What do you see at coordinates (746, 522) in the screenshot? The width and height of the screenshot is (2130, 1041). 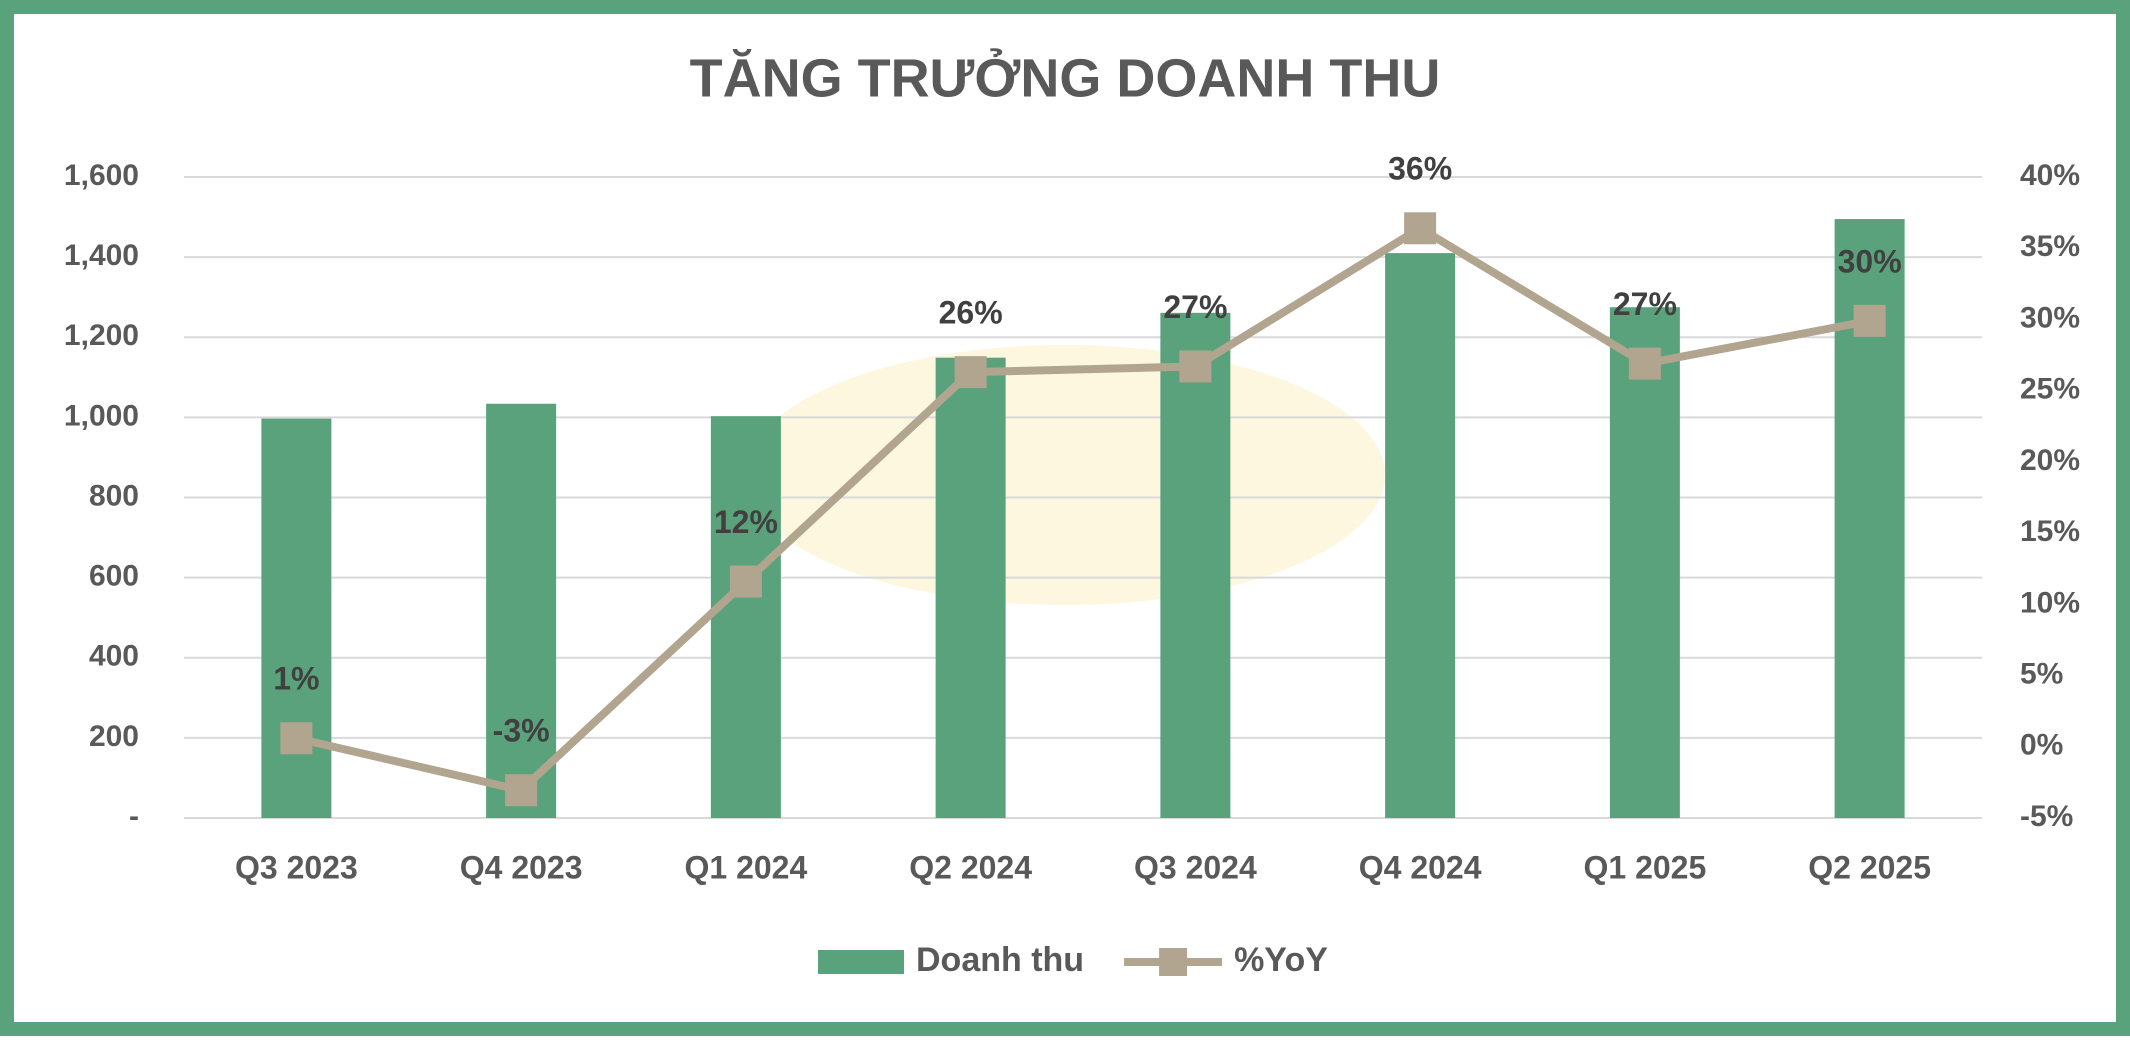 I see `data-label: 12%` at bounding box center [746, 522].